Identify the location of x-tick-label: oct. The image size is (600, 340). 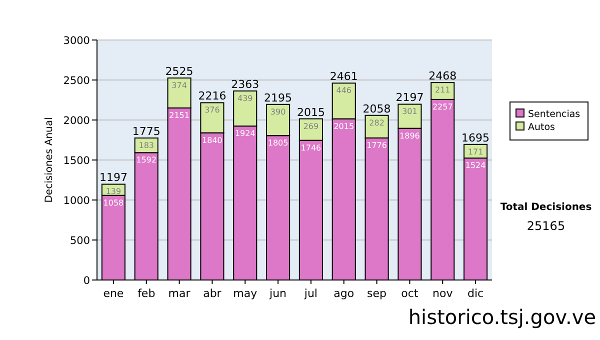
(410, 293).